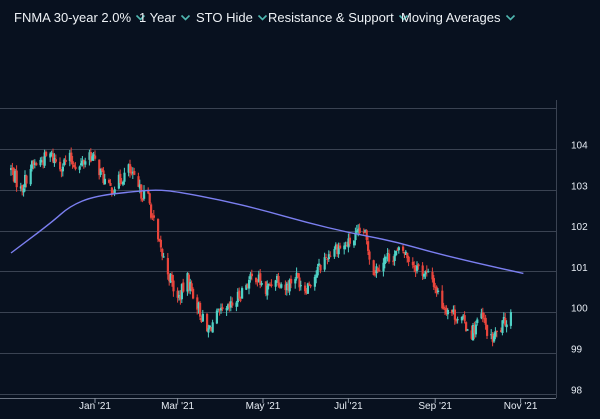 The height and width of the screenshot is (419, 600). I want to click on instrument-dropdown: FNMA 30-year 2.0%, so click(80, 17).